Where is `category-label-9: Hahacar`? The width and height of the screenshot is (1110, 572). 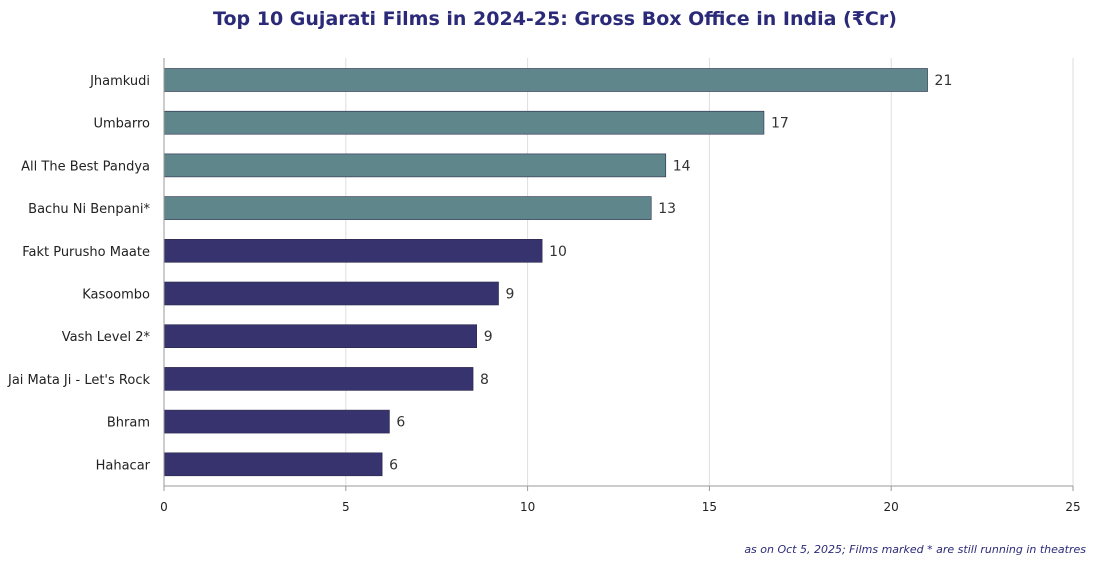 category-label-9: Hahacar is located at coordinates (123, 465).